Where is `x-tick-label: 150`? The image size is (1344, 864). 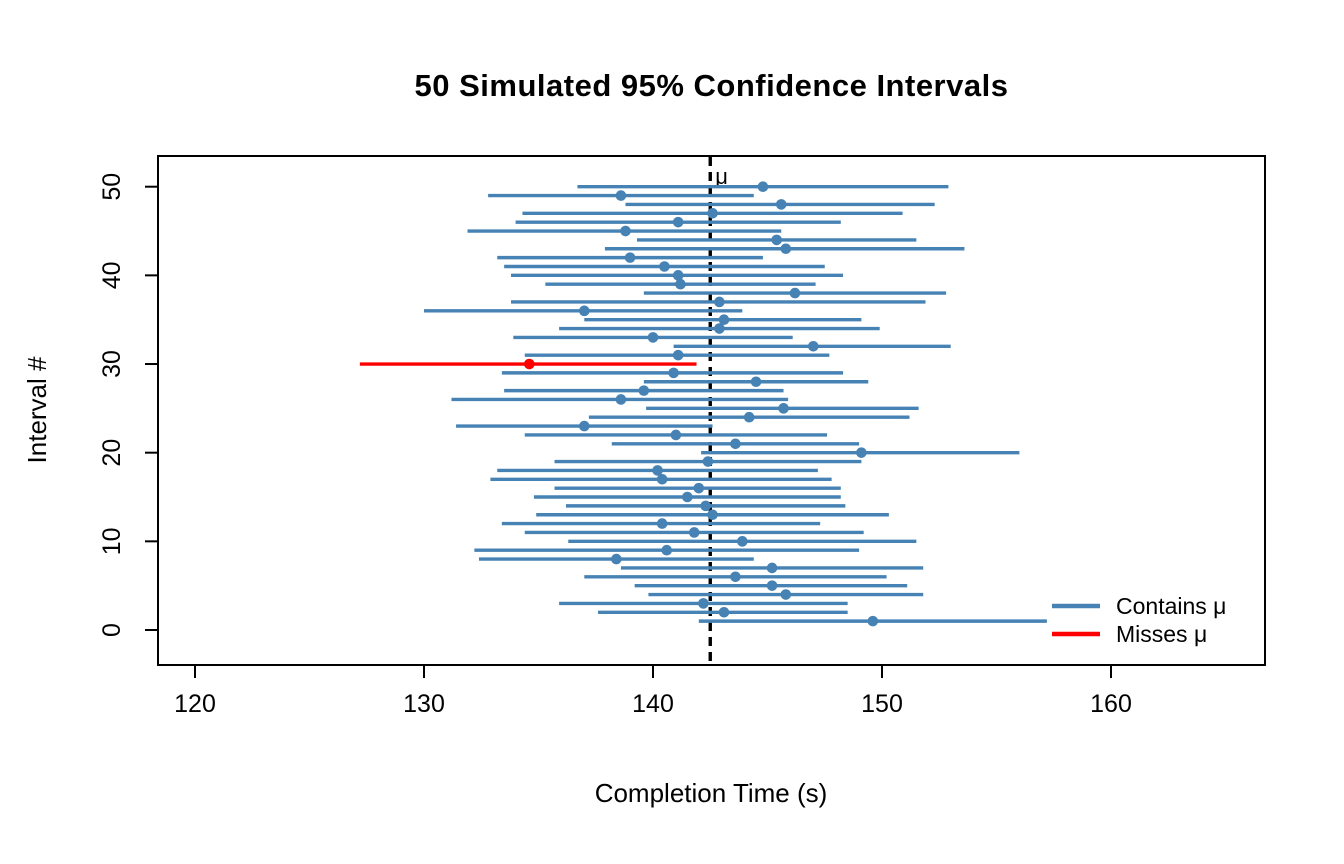 x-tick-label: 150 is located at coordinates (882, 704).